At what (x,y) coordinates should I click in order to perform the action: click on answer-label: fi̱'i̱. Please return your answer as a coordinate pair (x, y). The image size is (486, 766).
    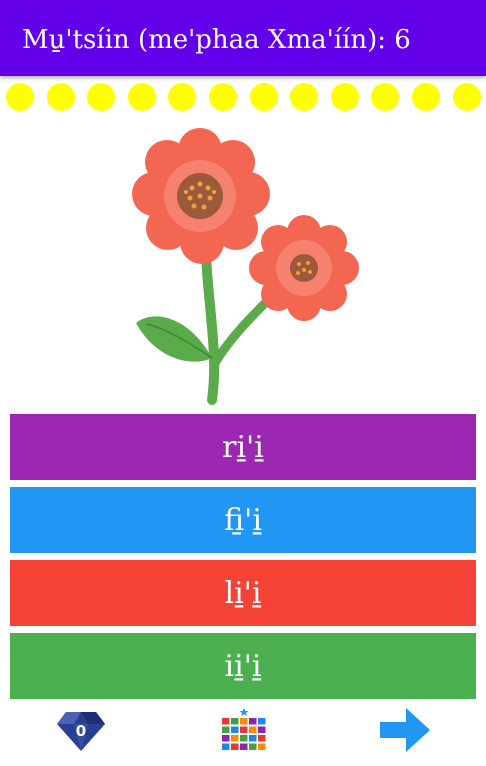
    Looking at the image, I should click on (243, 520).